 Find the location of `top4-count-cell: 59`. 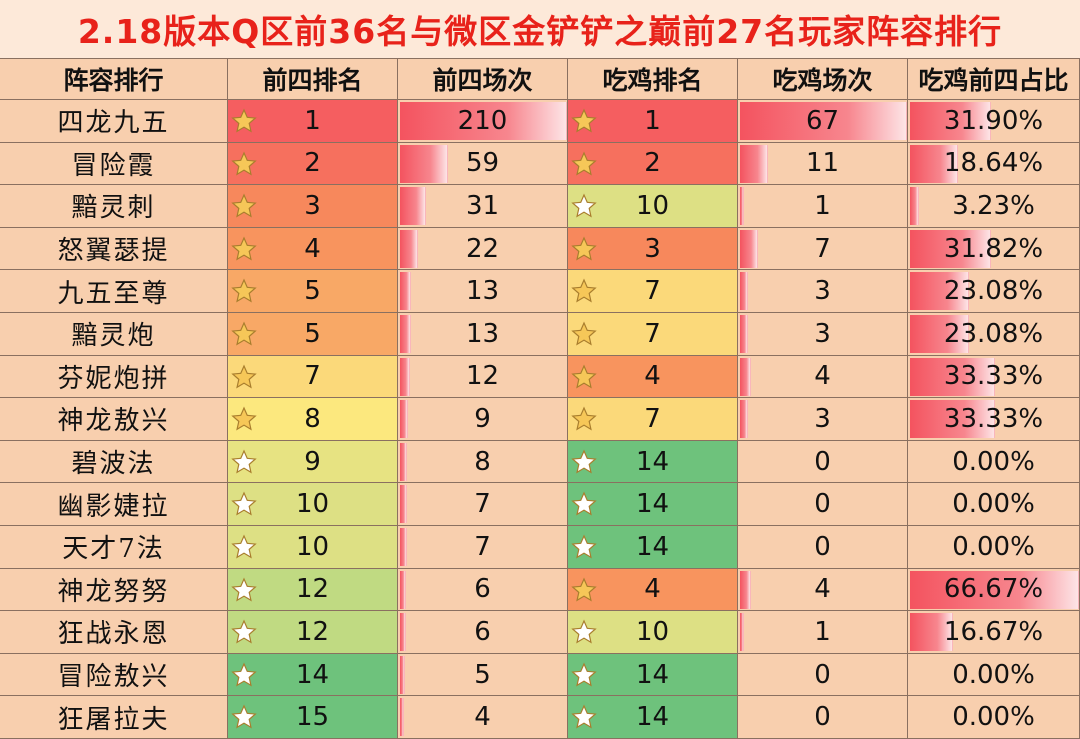

top4-count-cell: 59 is located at coordinates (483, 164).